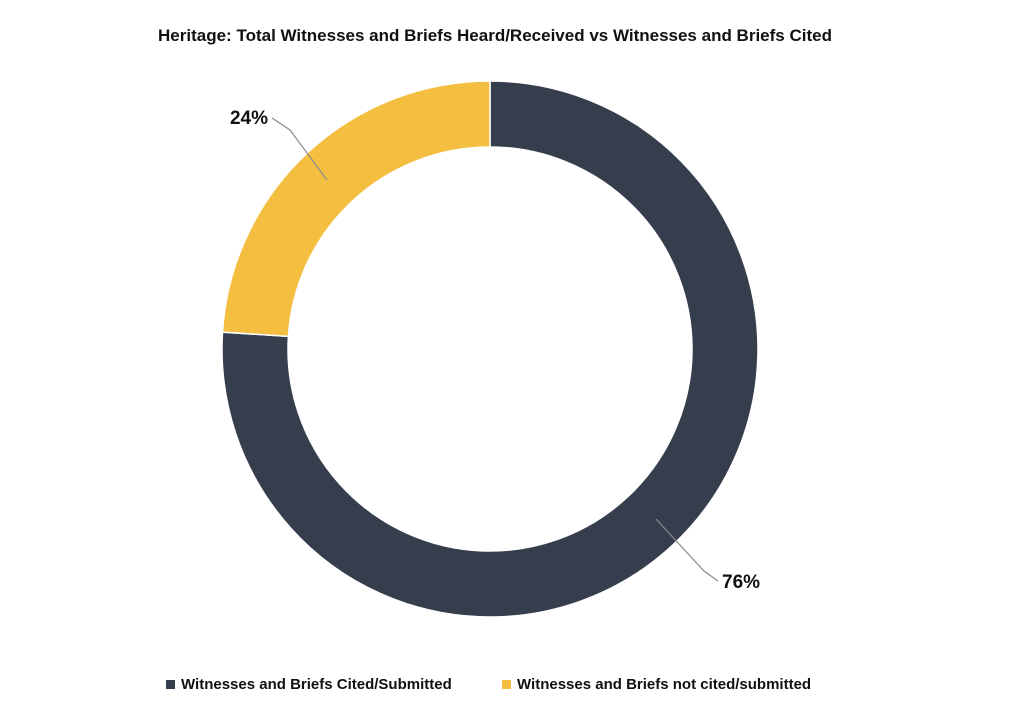  What do you see at coordinates (316, 684) in the screenshot?
I see `legend-label-cited: Witnesses and Briefs Cited/Submitted` at bounding box center [316, 684].